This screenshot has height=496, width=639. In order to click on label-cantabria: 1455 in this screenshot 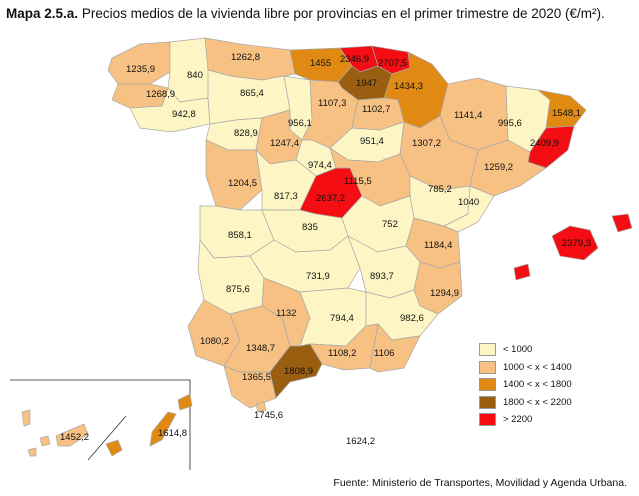, I will do `click(320, 63)`.